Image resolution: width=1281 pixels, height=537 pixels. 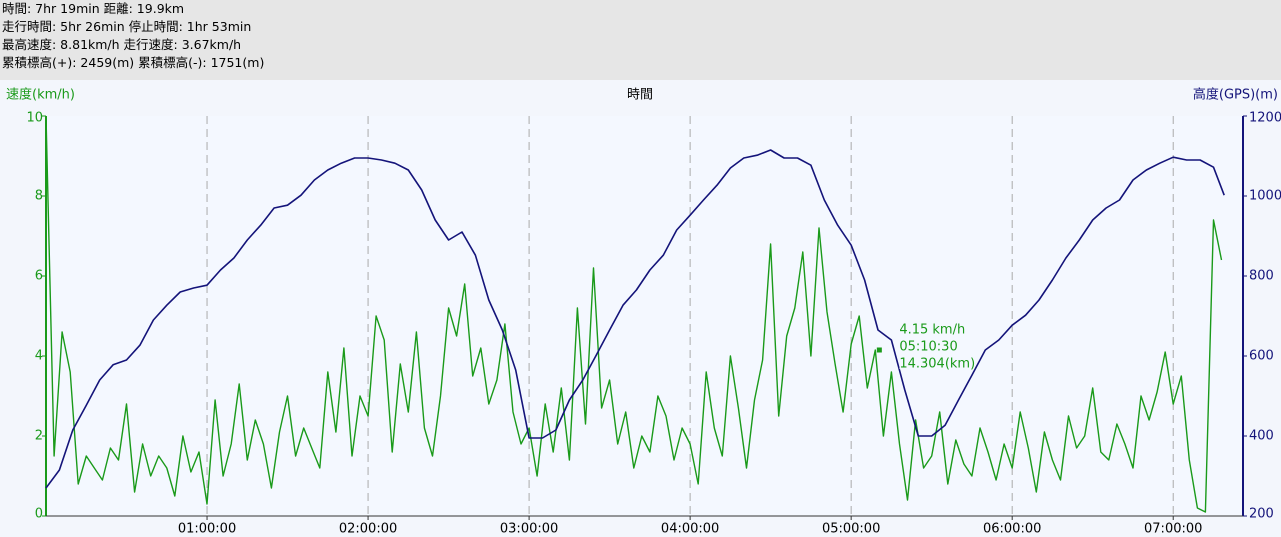 What do you see at coordinates (122, 44) in the screenshot?
I see `summary-line: 最高速度: 8.81km/h 走行速度: 3.67km/h` at bounding box center [122, 44].